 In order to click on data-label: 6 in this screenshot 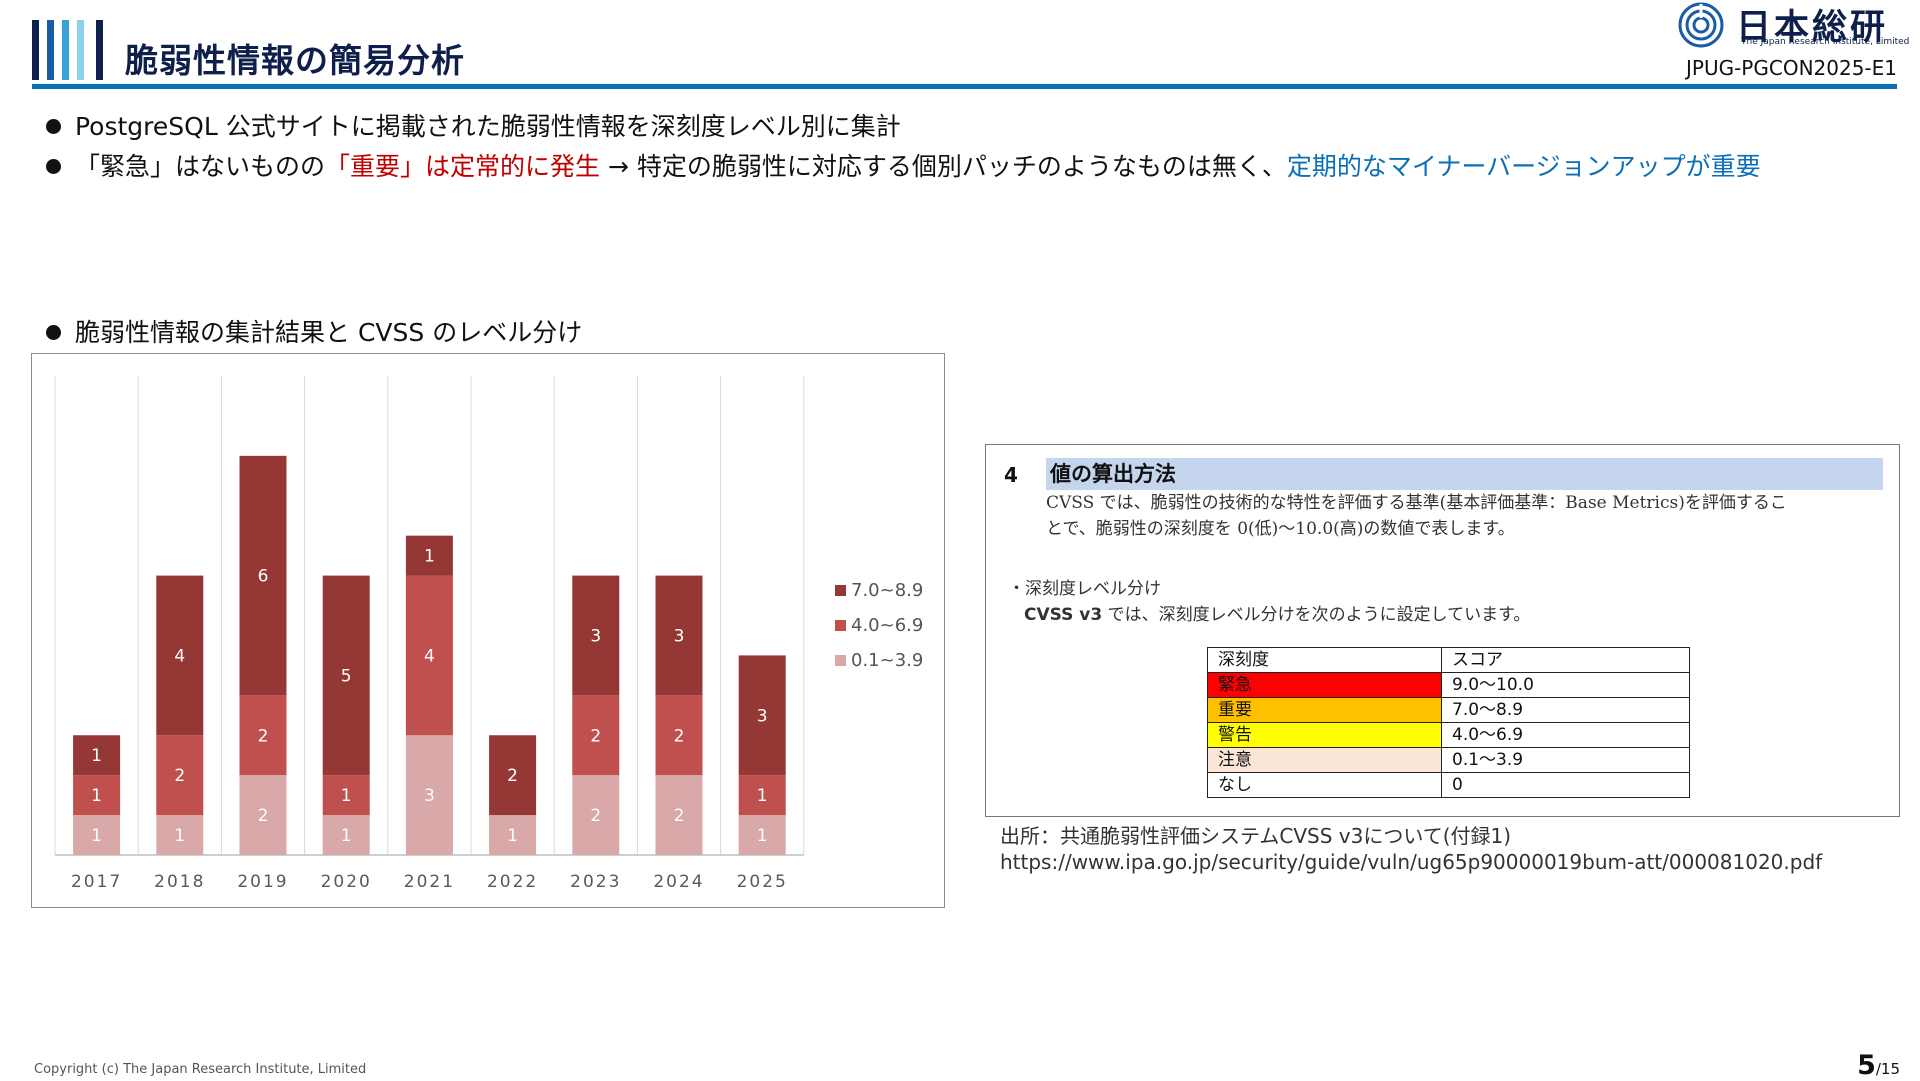, I will do `click(263, 577)`.